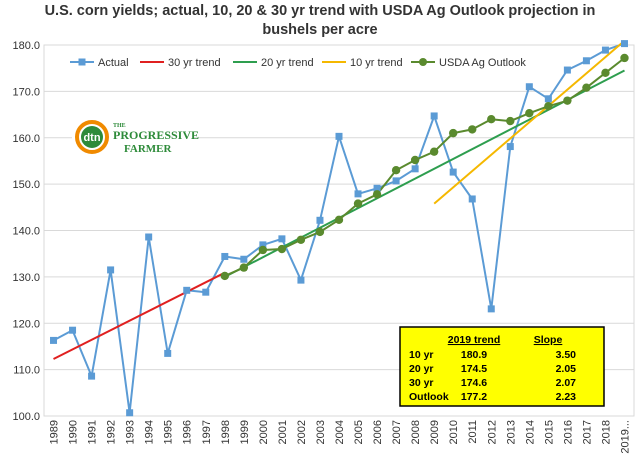 The height and width of the screenshot is (460, 640). I want to click on table-row-trend: 174.5, so click(474, 369).